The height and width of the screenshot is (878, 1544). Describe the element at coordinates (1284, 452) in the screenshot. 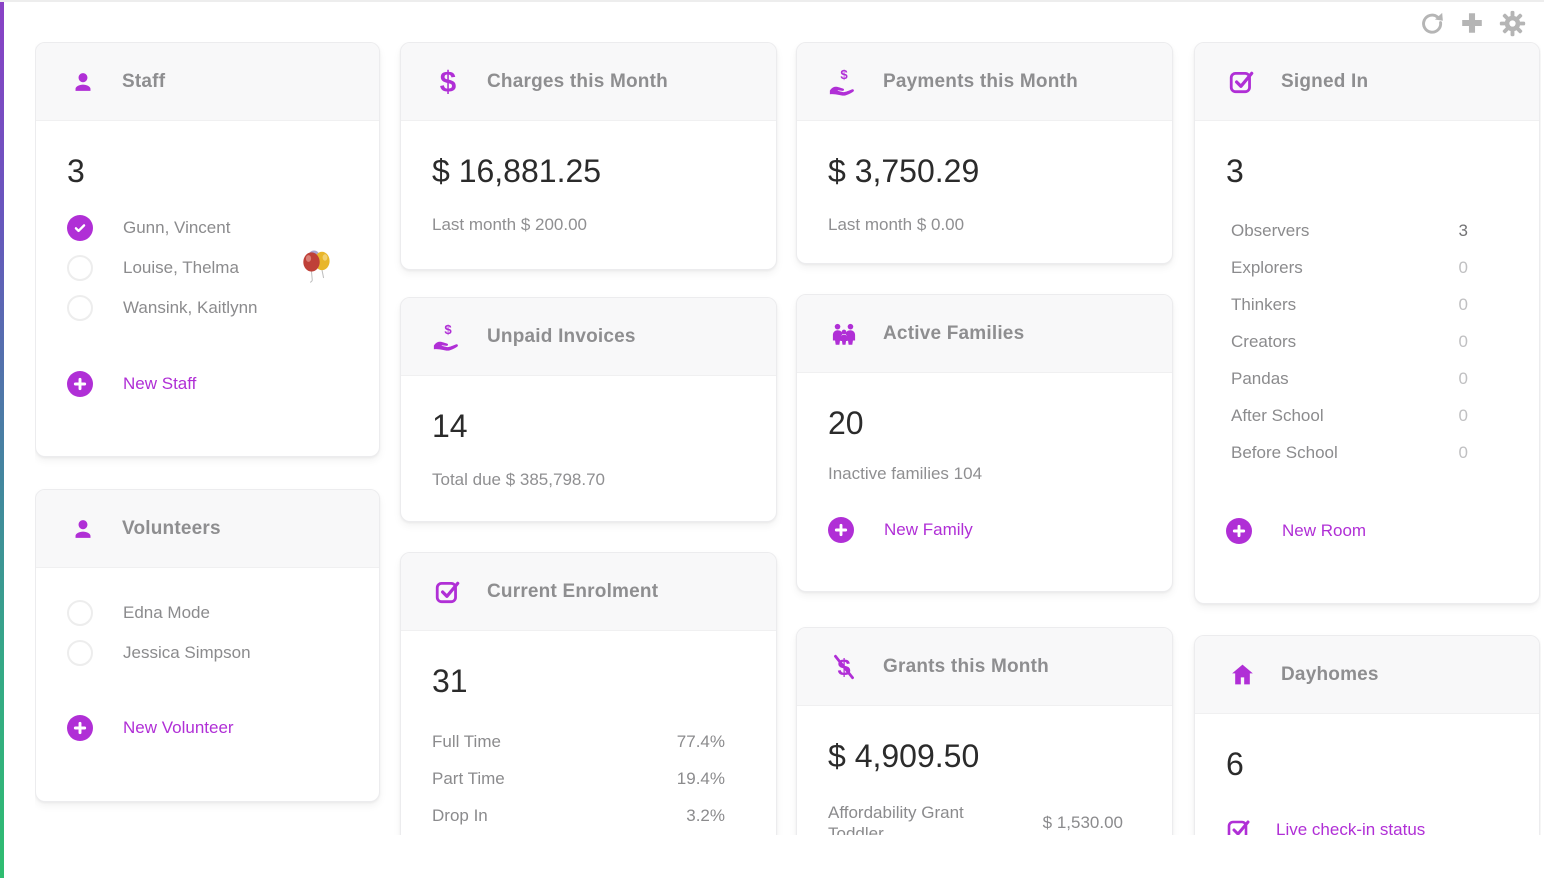

I see `room-label: Before School` at that location.